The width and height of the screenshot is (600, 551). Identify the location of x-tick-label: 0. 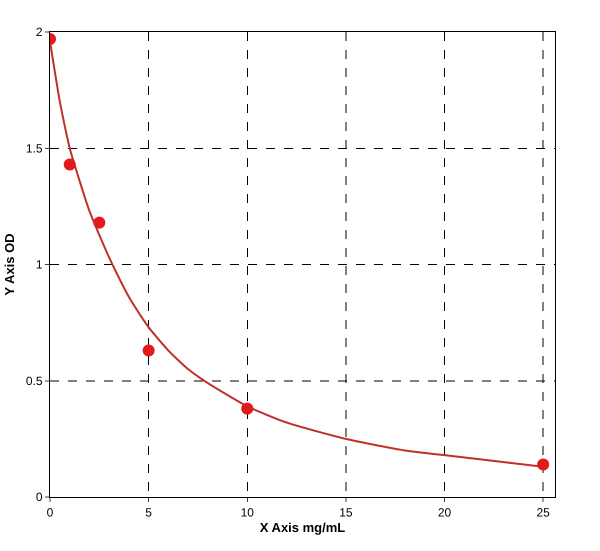
(50, 512).